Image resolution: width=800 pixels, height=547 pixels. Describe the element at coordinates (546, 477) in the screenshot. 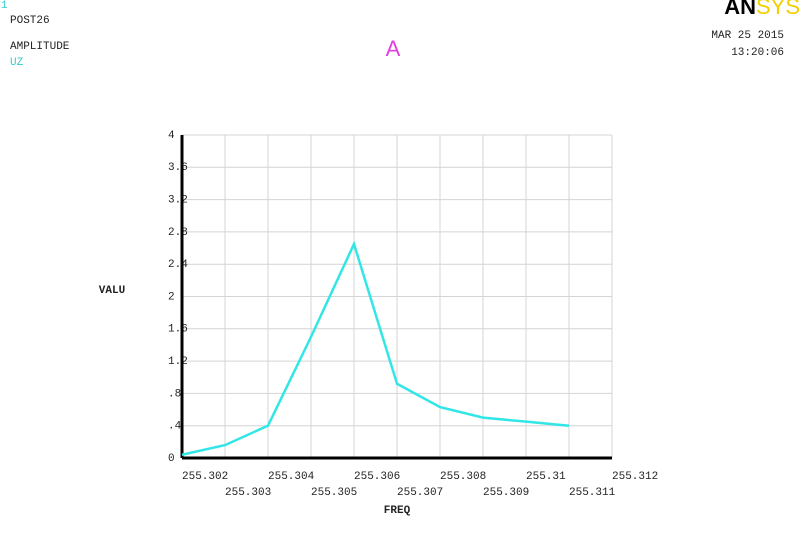

I see `x-tick-label: 255.31` at that location.